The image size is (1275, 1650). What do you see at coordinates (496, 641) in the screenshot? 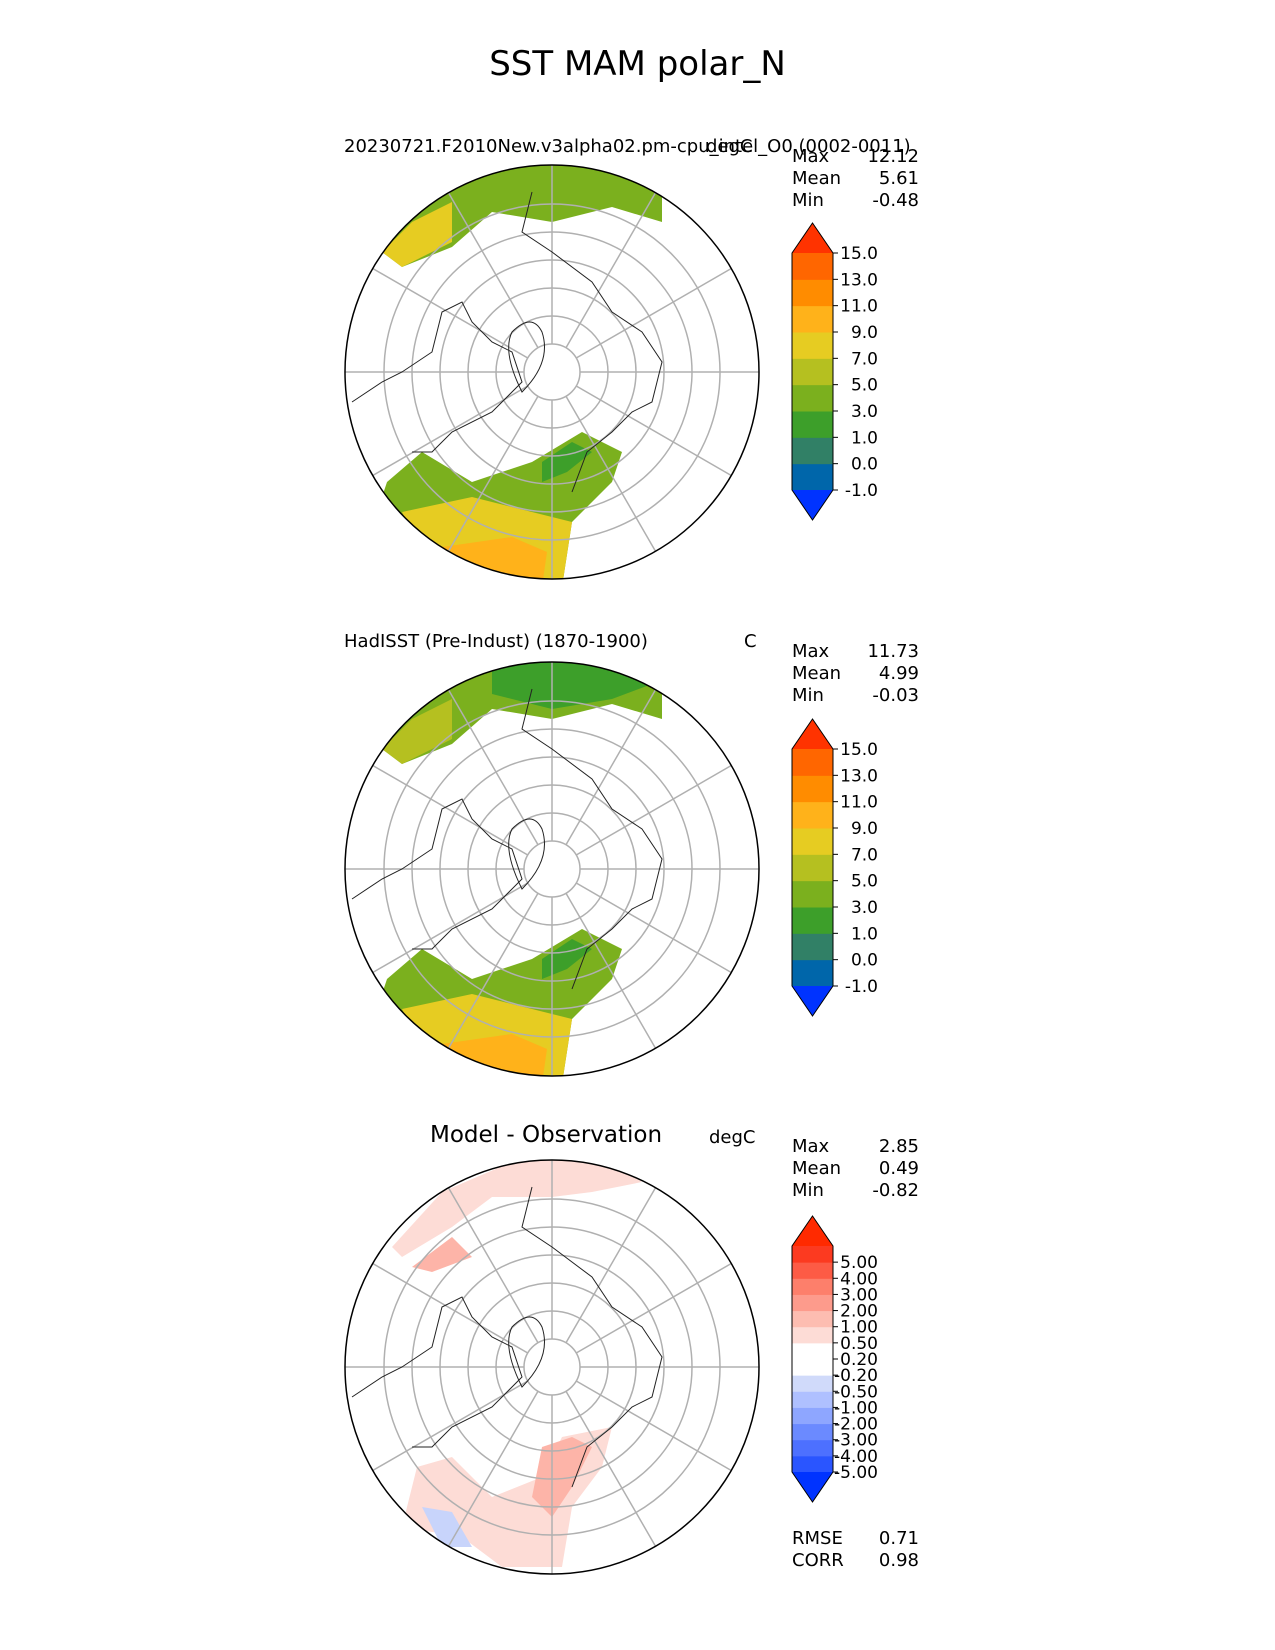
I see `panel-2-title: HadISST (Pre-Indust) (1870-1900)` at bounding box center [496, 641].